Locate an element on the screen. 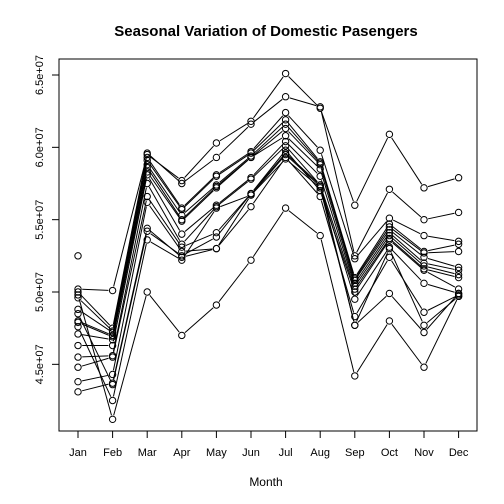 This screenshot has height=504, width=504. y-tick-label: 4.5e+07 is located at coordinates (40, 364).